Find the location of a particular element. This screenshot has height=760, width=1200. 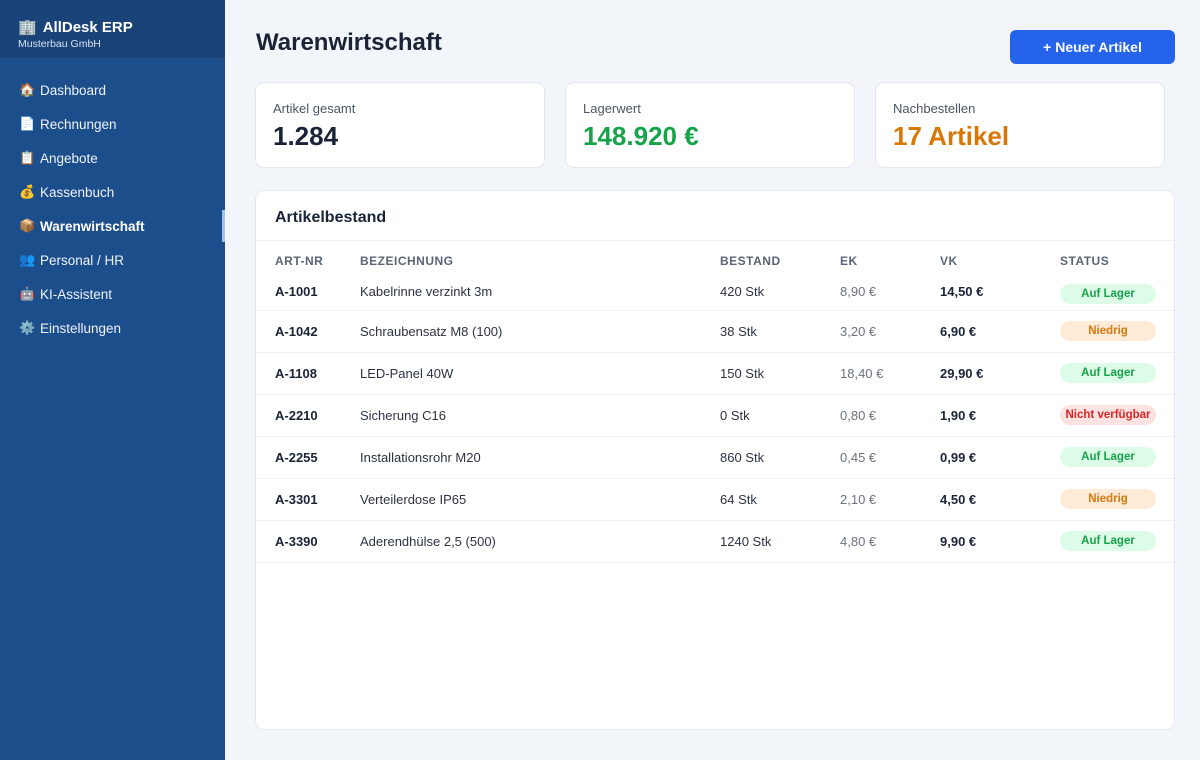

sidebar-item-label: KI-Assistent is located at coordinates (76, 294).